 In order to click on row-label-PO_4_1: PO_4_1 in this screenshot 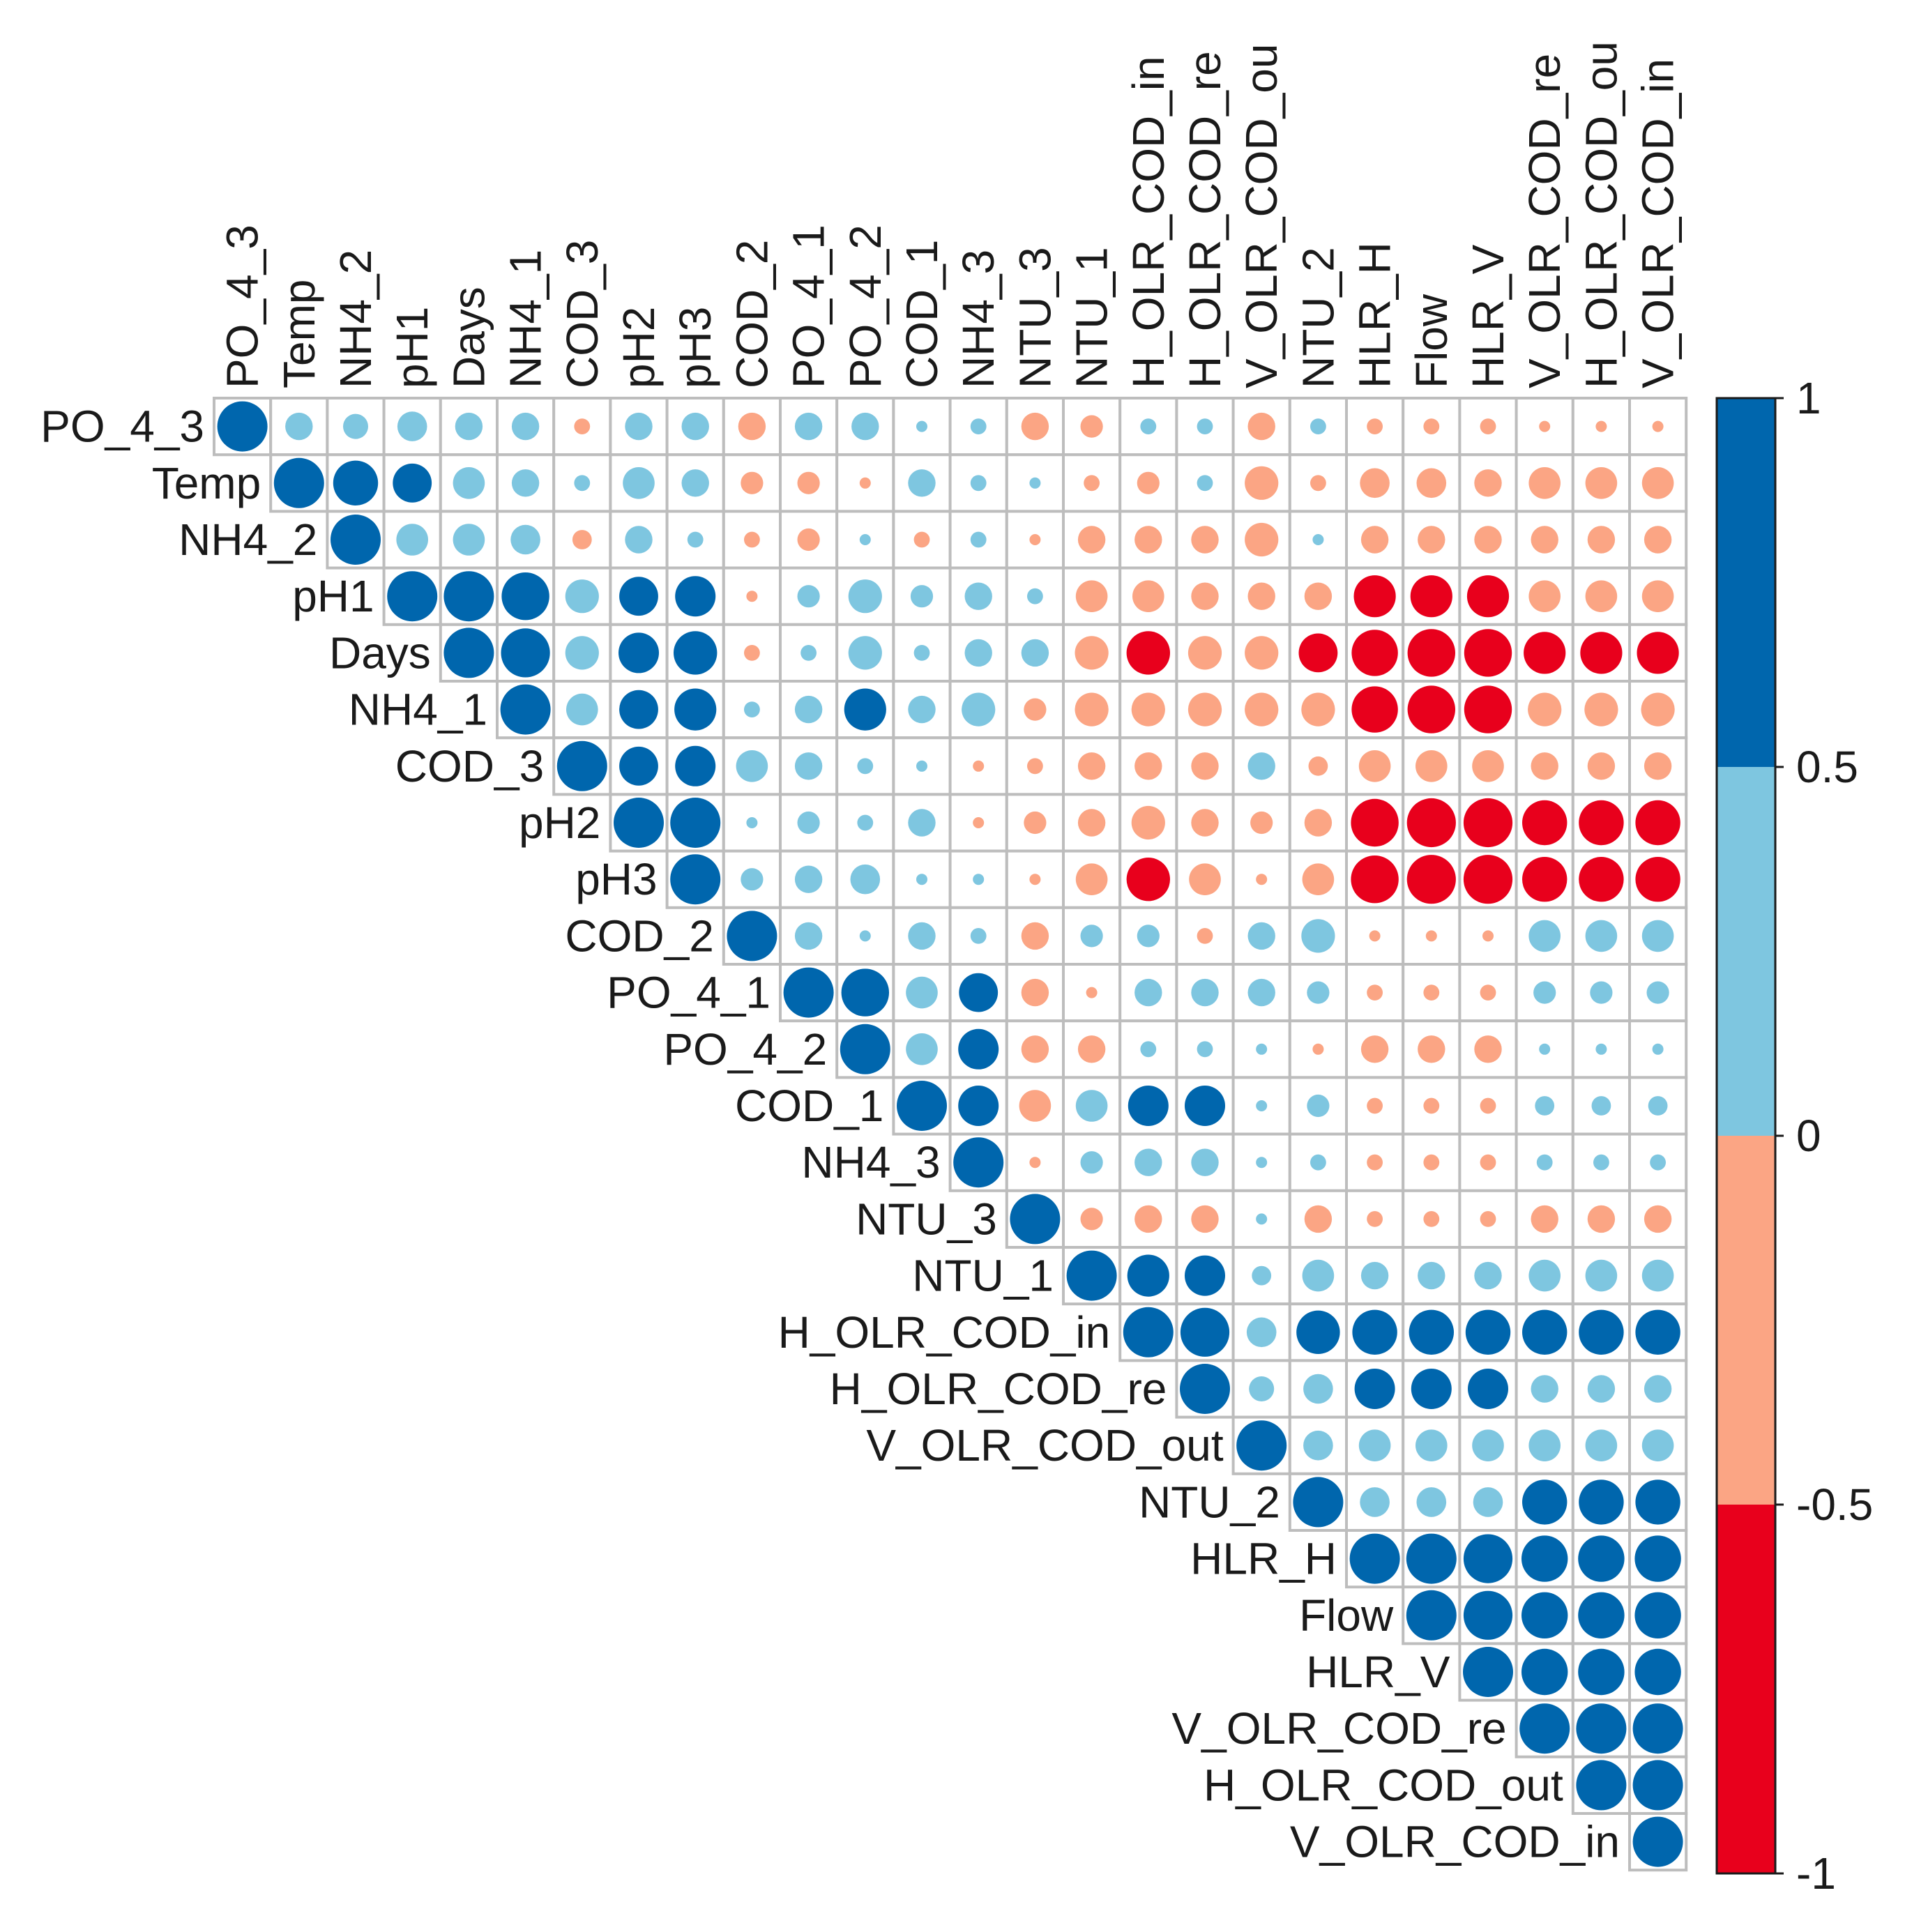, I will do `click(689, 993)`.